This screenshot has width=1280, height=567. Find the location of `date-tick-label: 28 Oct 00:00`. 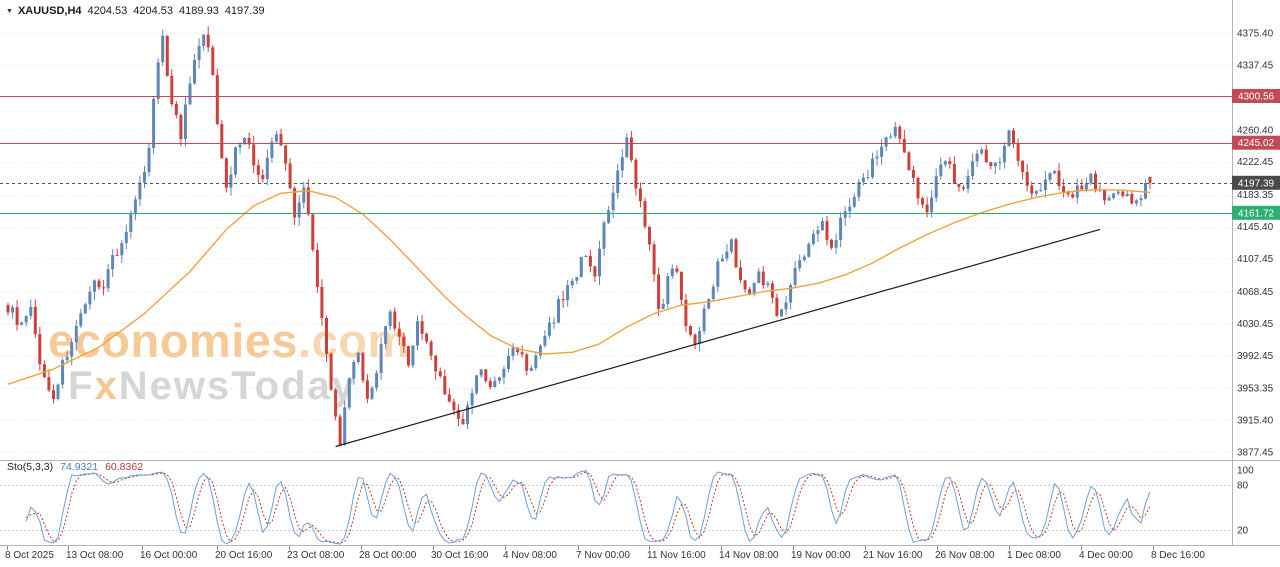

date-tick-label: 28 Oct 00:00 is located at coordinates (388, 555).